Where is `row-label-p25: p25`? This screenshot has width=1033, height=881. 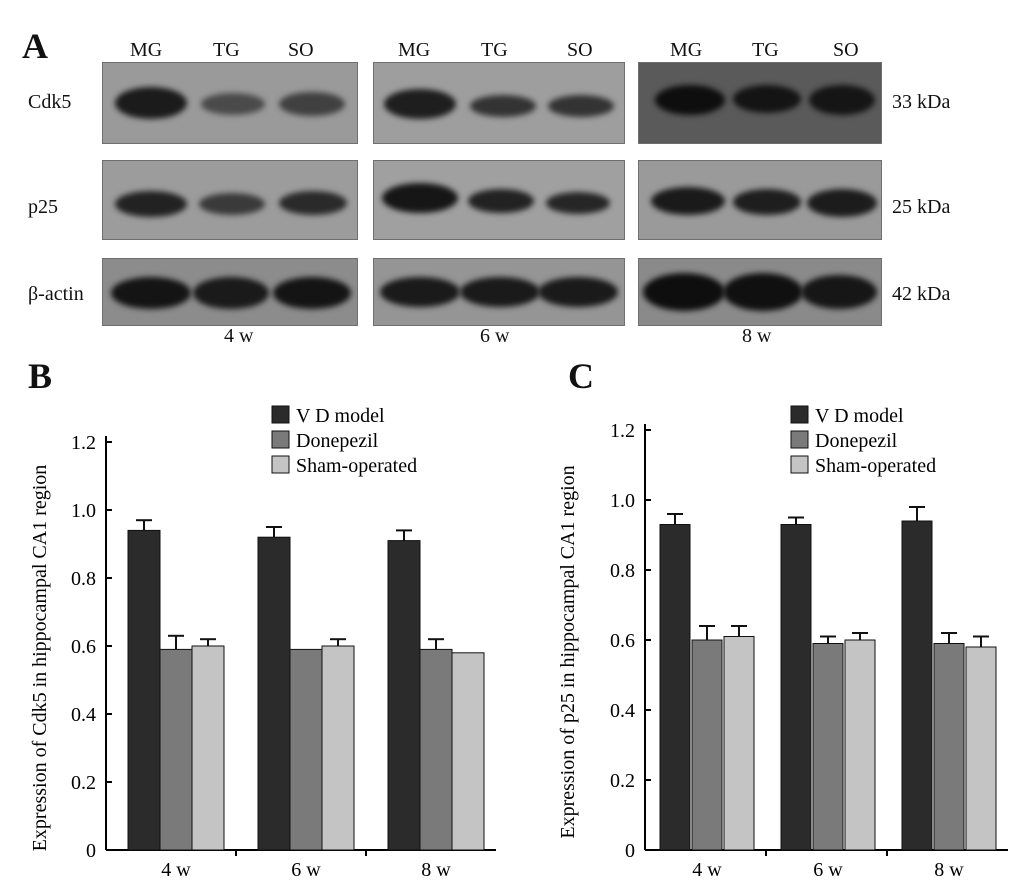
row-label-p25: p25 is located at coordinates (43, 207).